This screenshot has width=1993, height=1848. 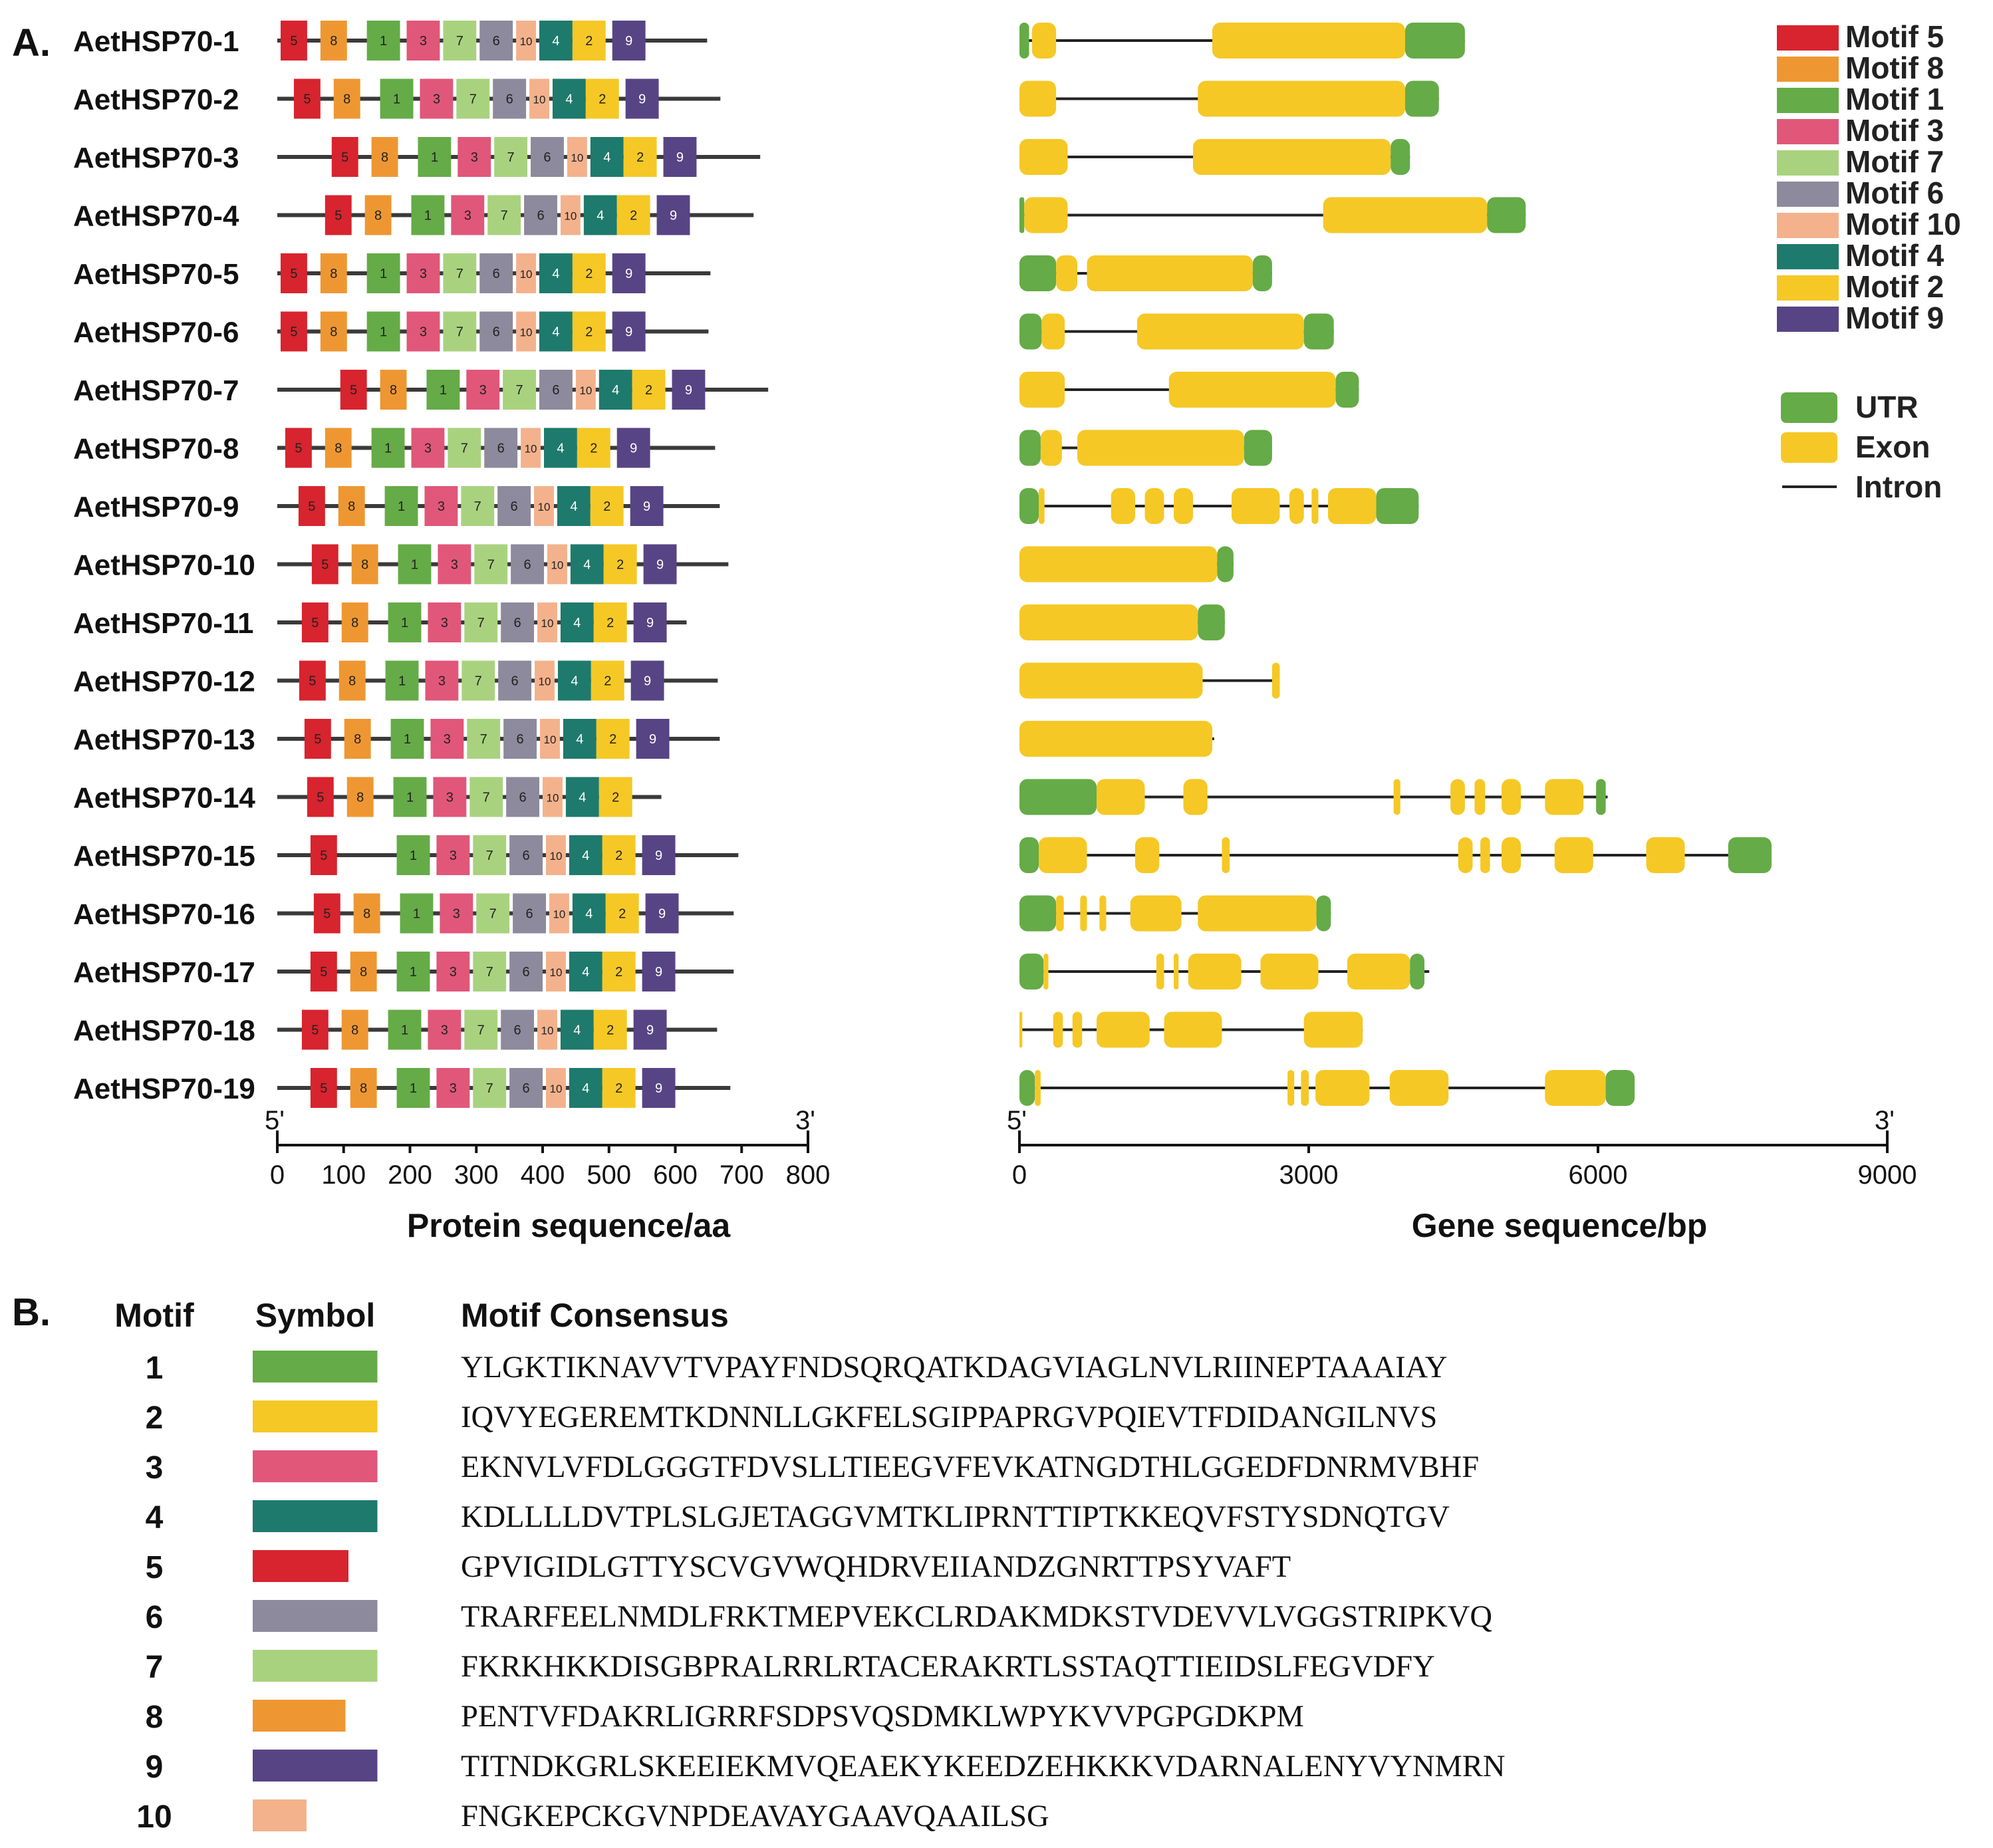 What do you see at coordinates (808, 1175) in the screenshot?
I see `axis-tick-label: 800` at bounding box center [808, 1175].